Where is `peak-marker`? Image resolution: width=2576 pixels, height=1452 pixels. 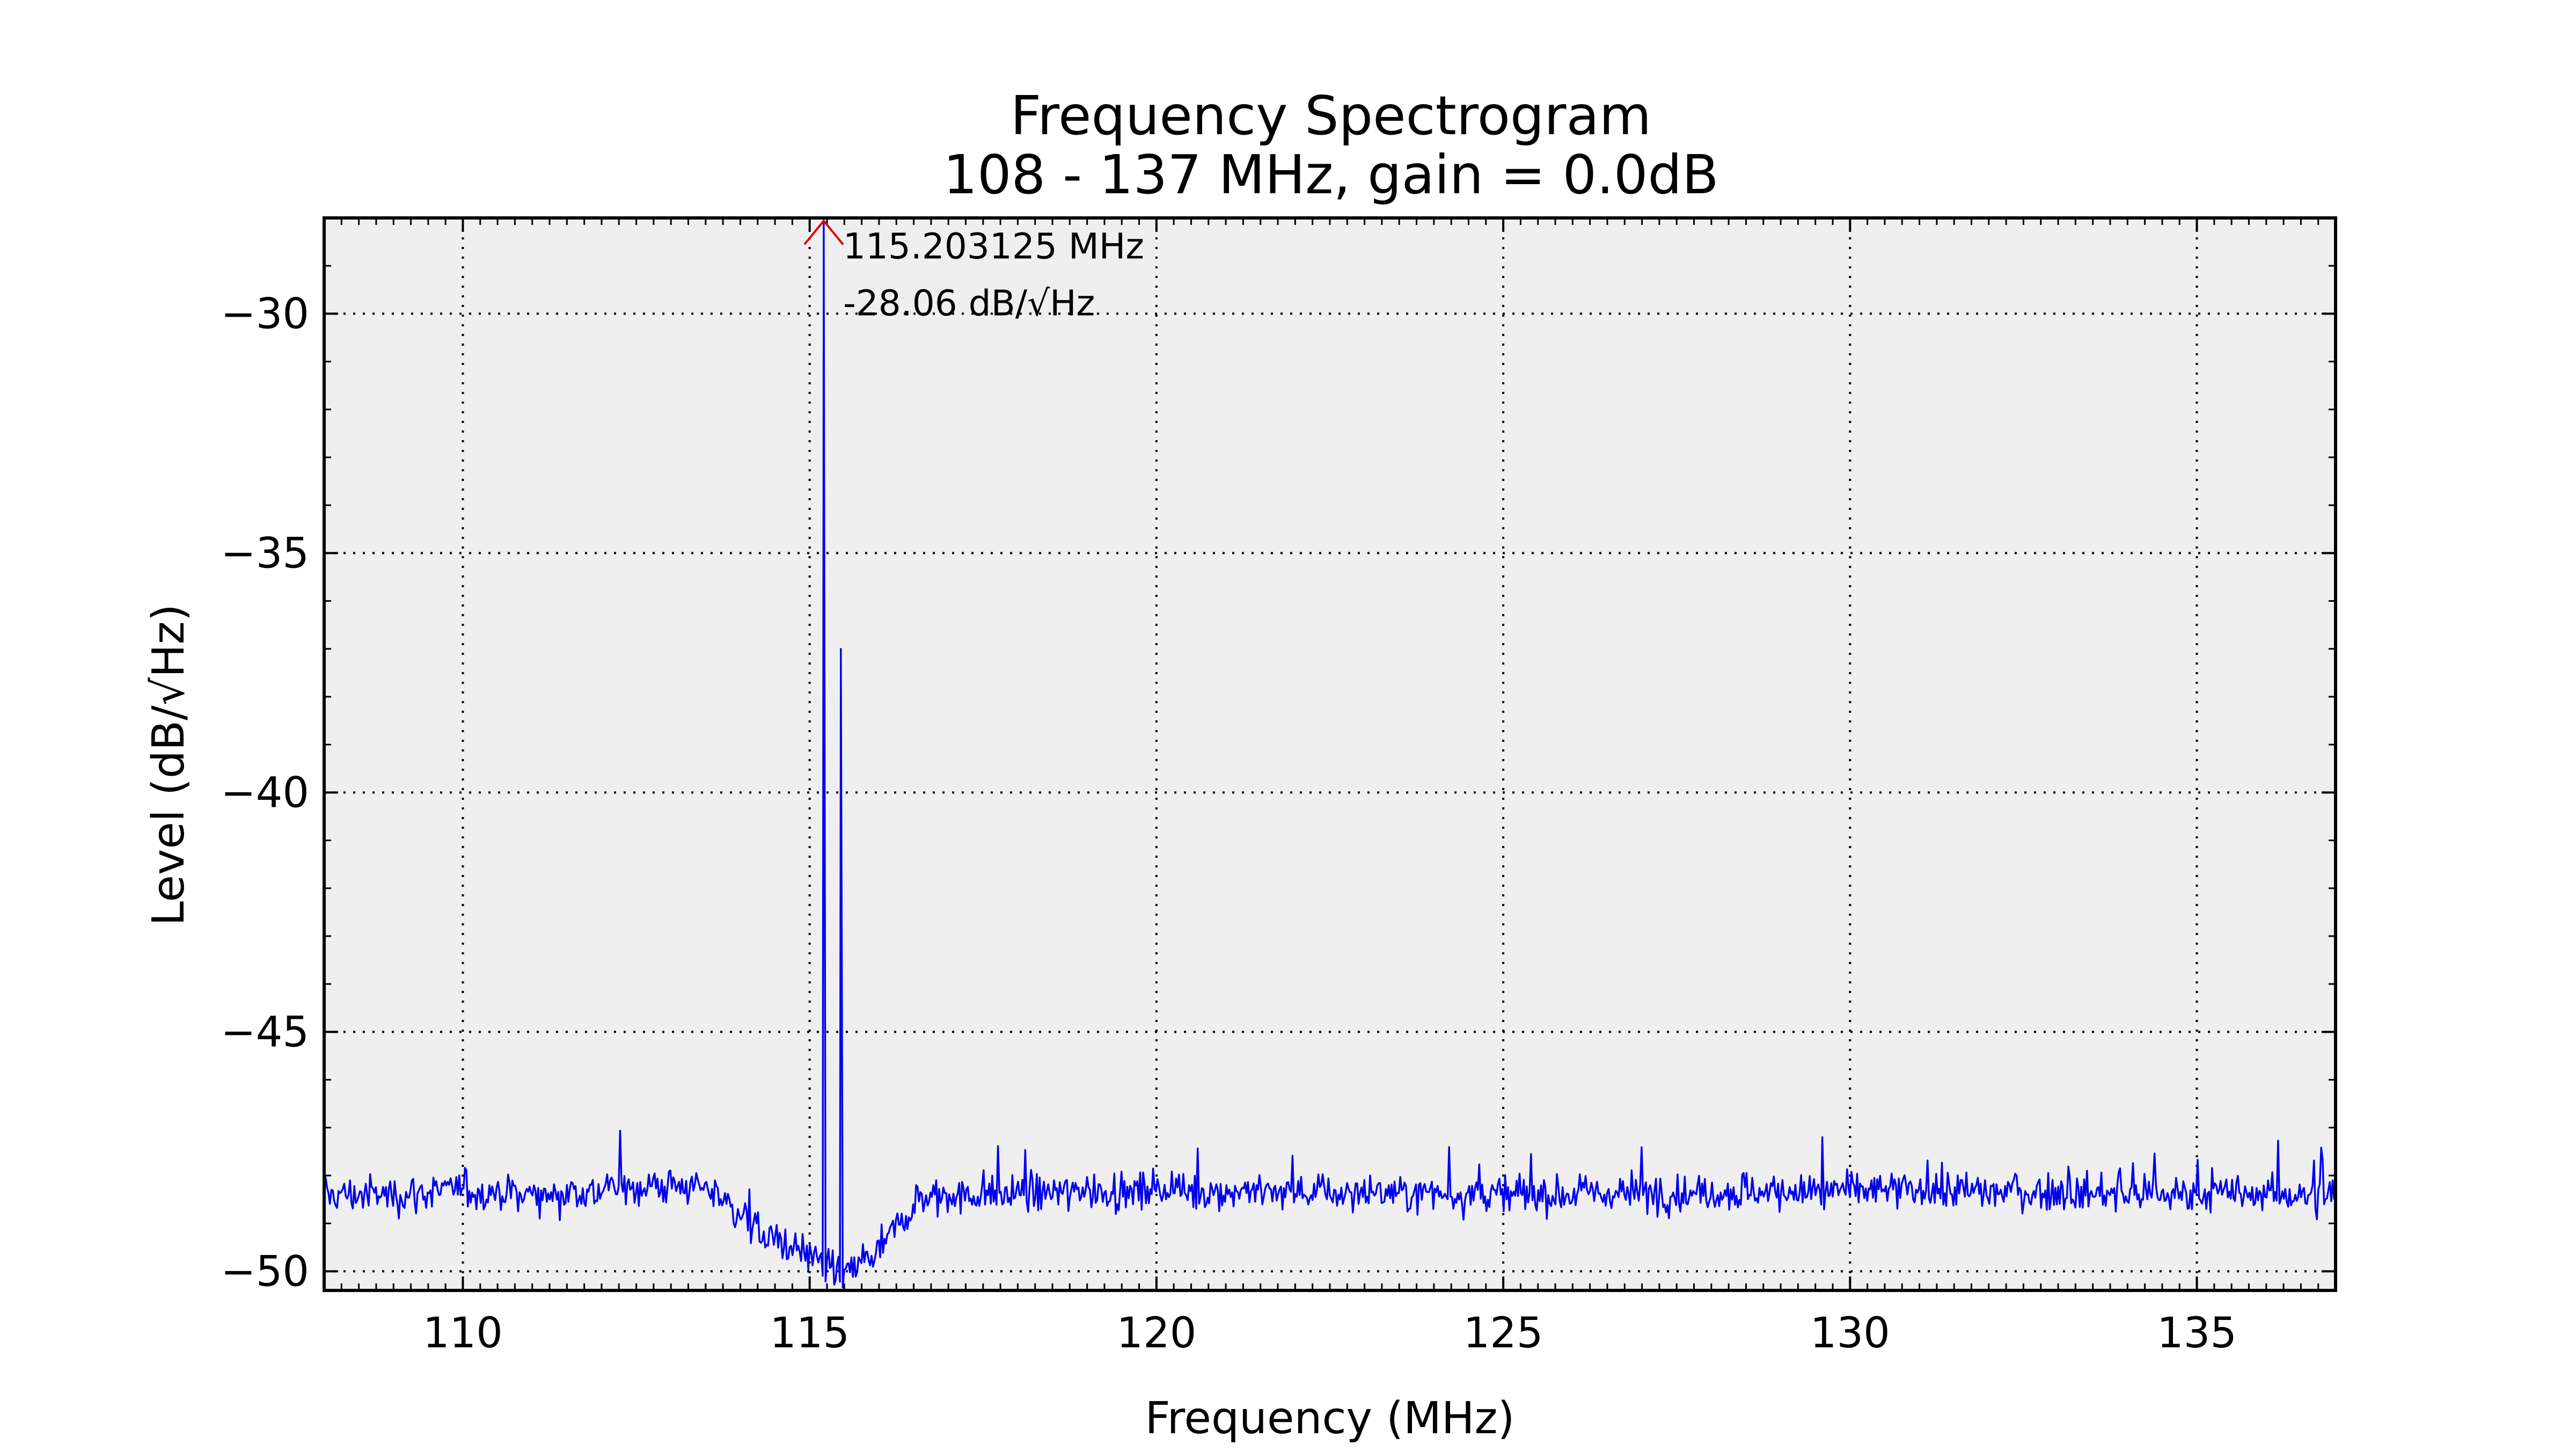 peak-marker is located at coordinates (823, 232).